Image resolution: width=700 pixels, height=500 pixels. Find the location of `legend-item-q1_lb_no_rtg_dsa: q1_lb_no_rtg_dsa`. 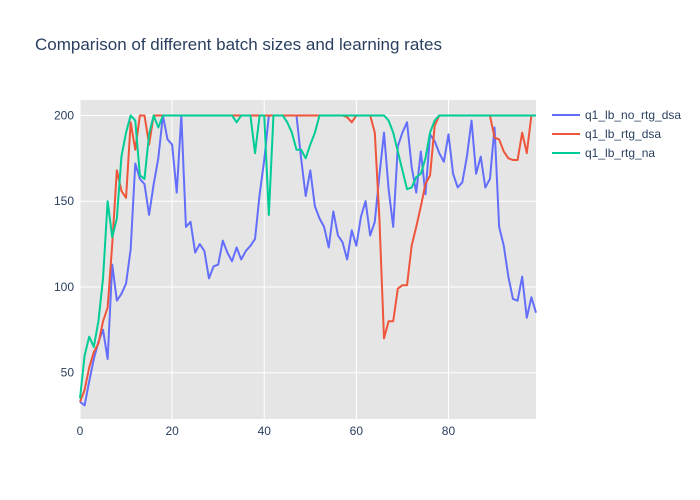

legend-item-q1_lb_no_rtg_dsa: q1_lb_no_rtg_dsa is located at coordinates (616, 115).